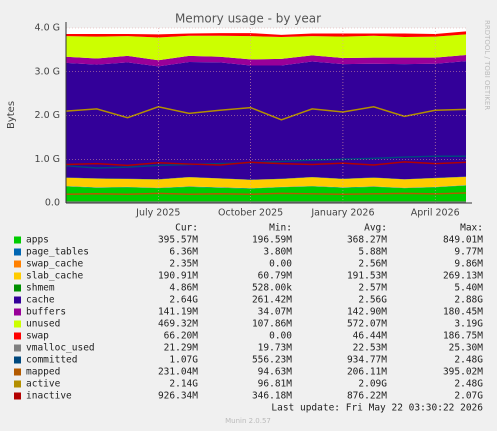  What do you see at coordinates (40, 300) in the screenshot?
I see `legend-label: cache` at bounding box center [40, 300].